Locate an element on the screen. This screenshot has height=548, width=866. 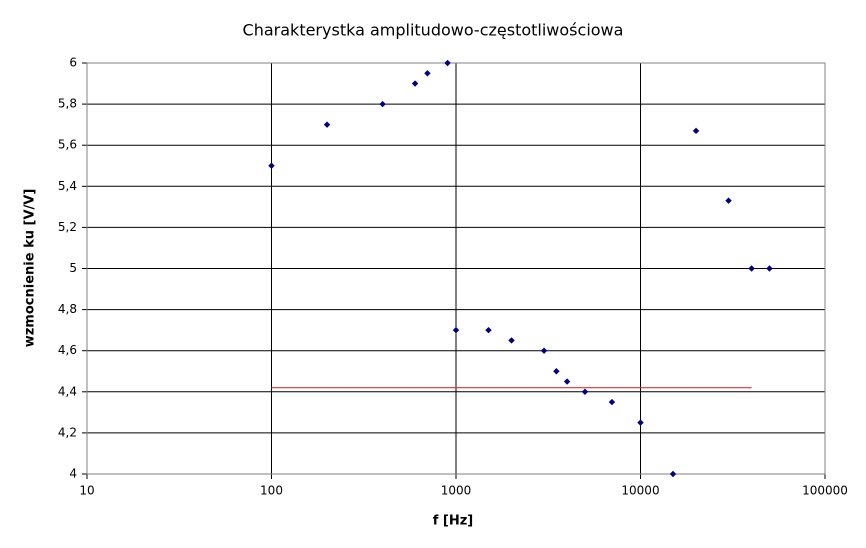
y-tick-label: 5,6 is located at coordinates (67, 145).